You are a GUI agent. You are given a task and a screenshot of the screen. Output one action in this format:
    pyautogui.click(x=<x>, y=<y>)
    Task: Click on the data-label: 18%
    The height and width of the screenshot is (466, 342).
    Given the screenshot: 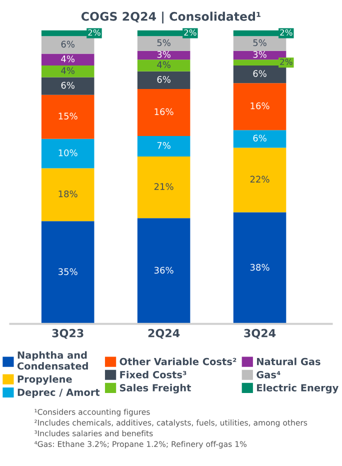 What is the action you would take?
    pyautogui.click(x=68, y=194)
    